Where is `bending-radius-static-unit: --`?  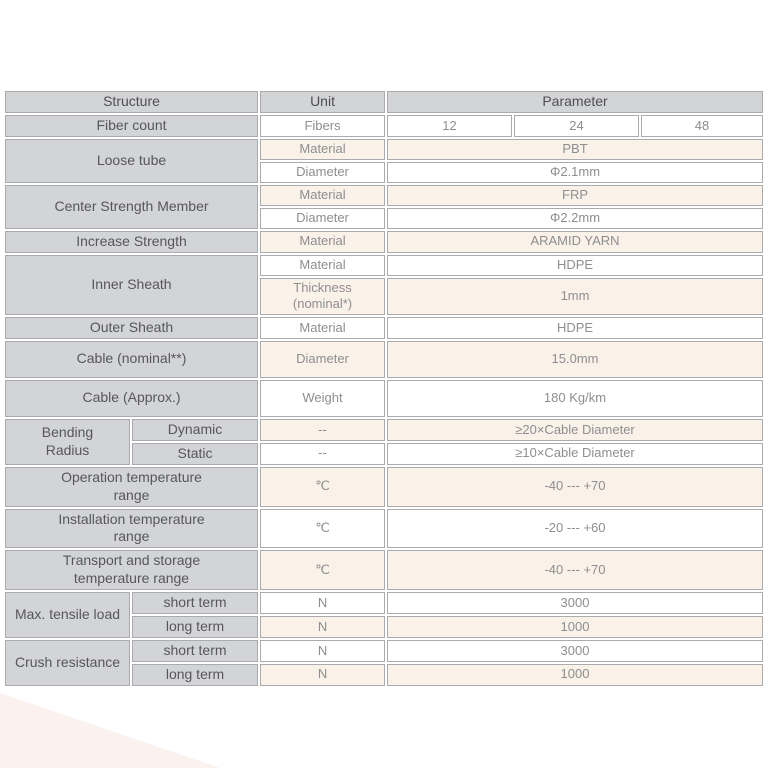
bending-radius-static-unit: -- is located at coordinates (323, 453).